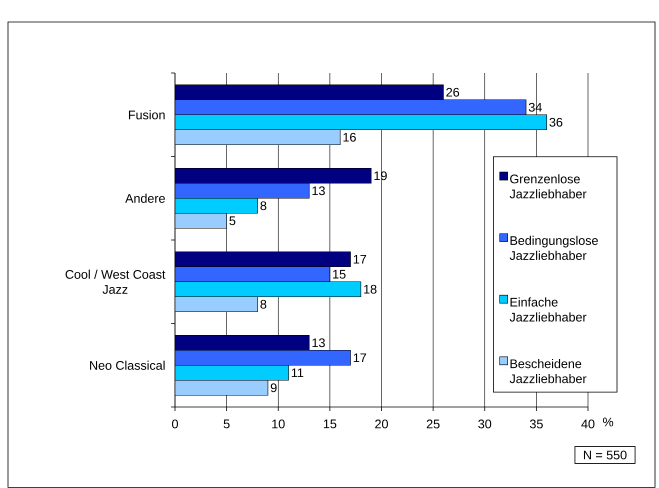 Image resolution: width=659 pixels, height=488 pixels. I want to click on x-tick-label: 5, so click(227, 424).